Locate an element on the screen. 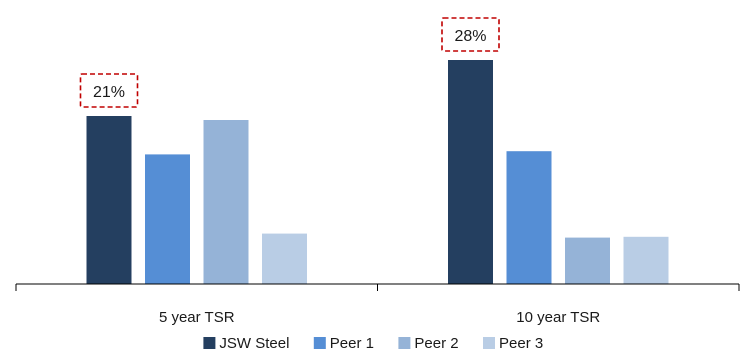  data-label-5-year-tsr: 21% is located at coordinates (109, 92).